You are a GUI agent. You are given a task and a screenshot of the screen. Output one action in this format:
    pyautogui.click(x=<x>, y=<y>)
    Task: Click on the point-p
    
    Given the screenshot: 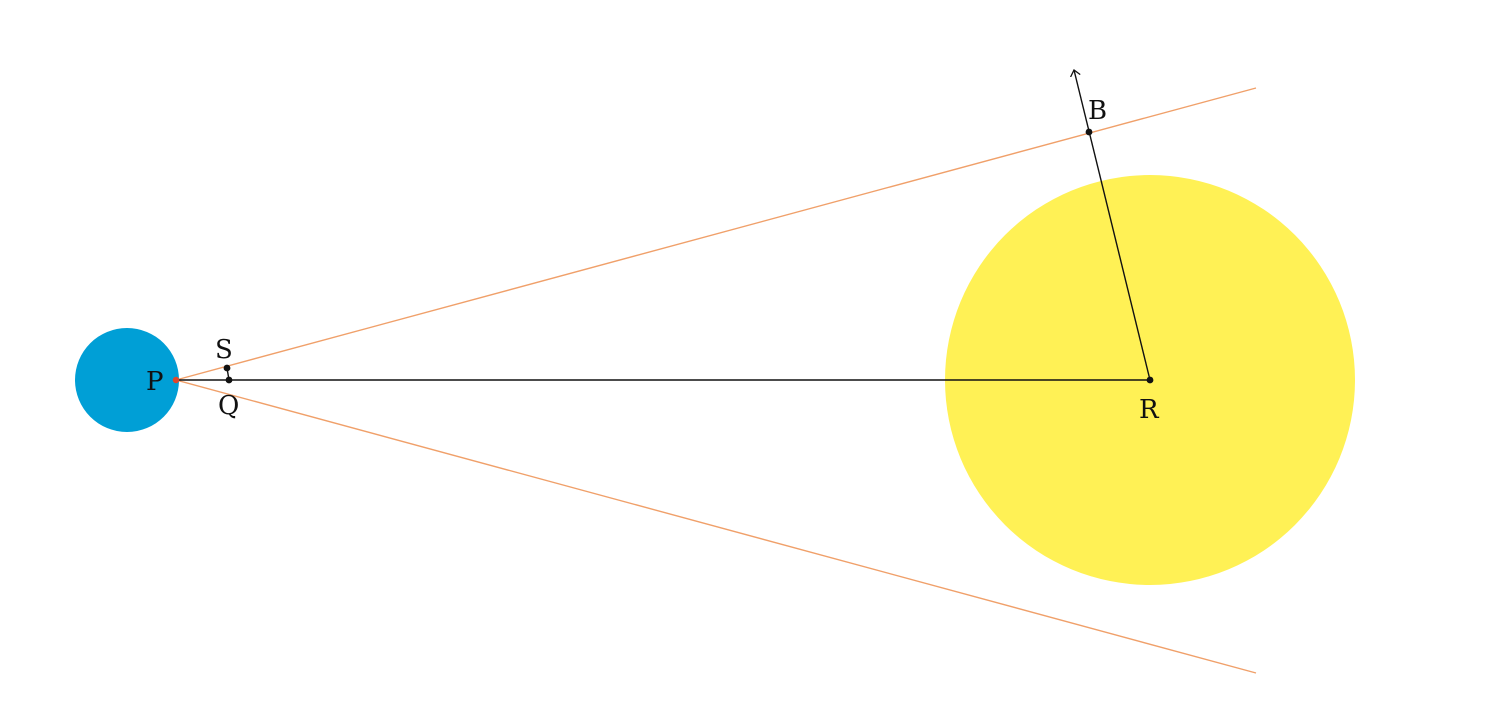 What is the action you would take?
    pyautogui.click(x=176, y=380)
    